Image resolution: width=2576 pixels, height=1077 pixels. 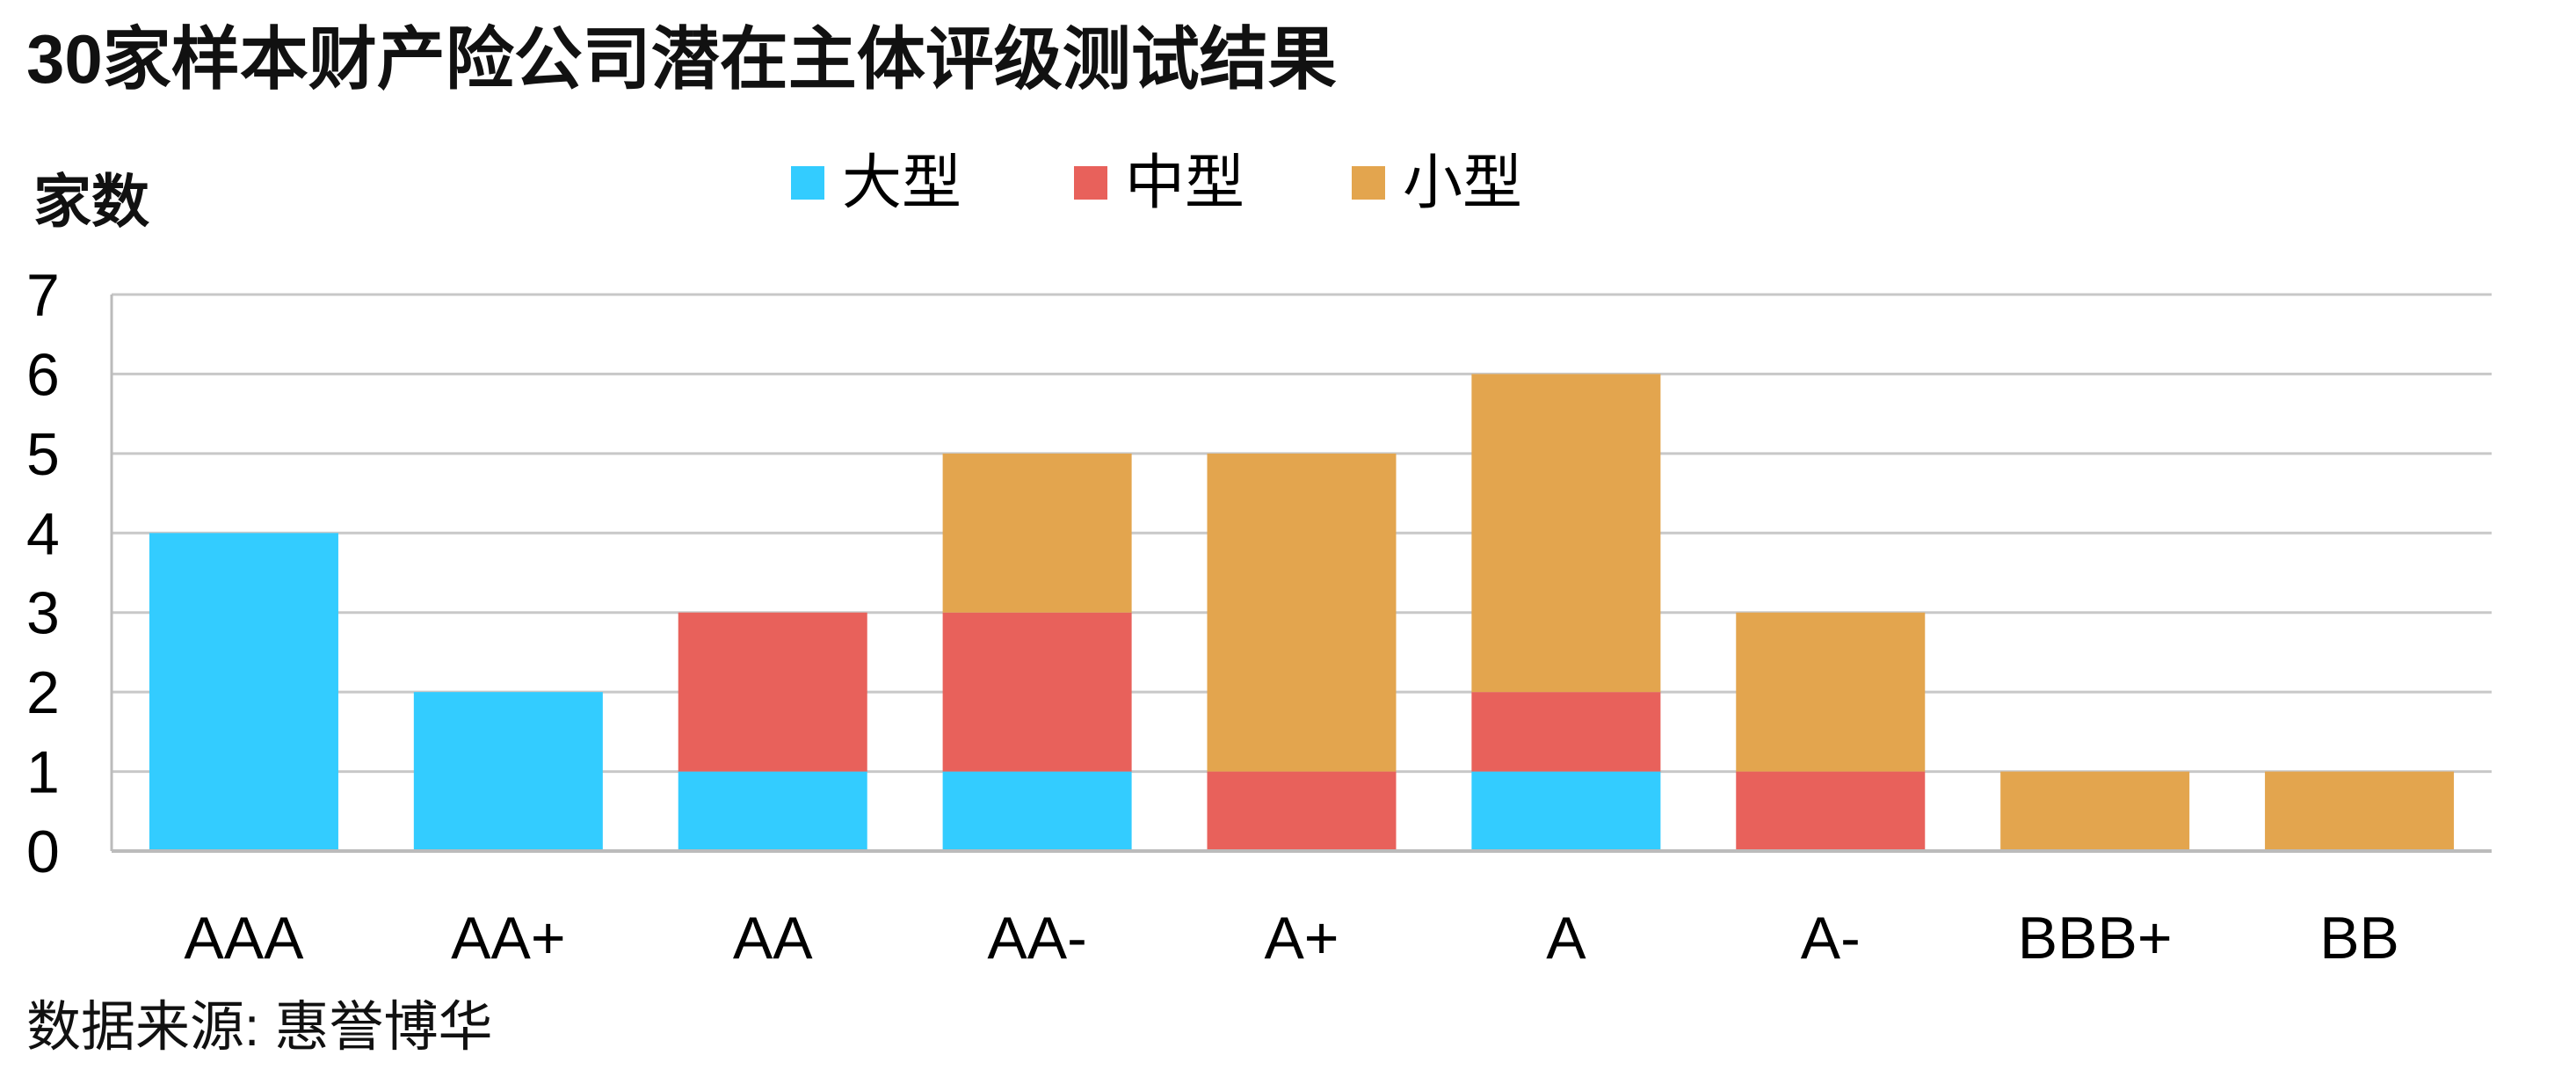 What do you see at coordinates (43, 533) in the screenshot?
I see `y-tick-label: 4` at bounding box center [43, 533].